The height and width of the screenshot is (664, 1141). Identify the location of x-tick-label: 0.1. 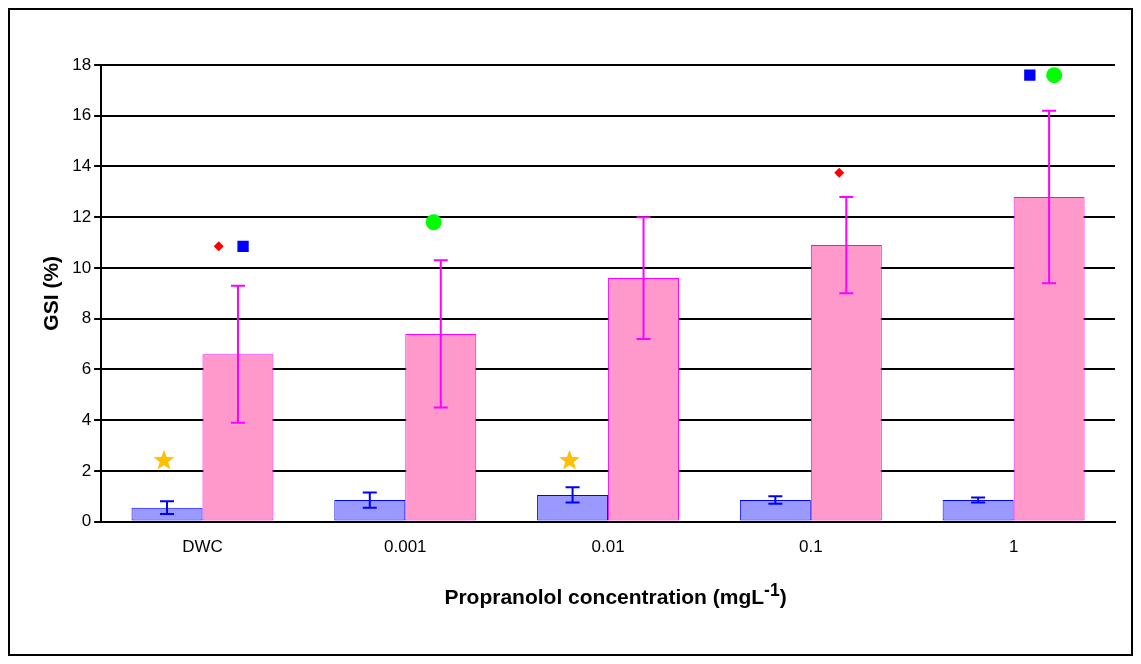
(811, 547).